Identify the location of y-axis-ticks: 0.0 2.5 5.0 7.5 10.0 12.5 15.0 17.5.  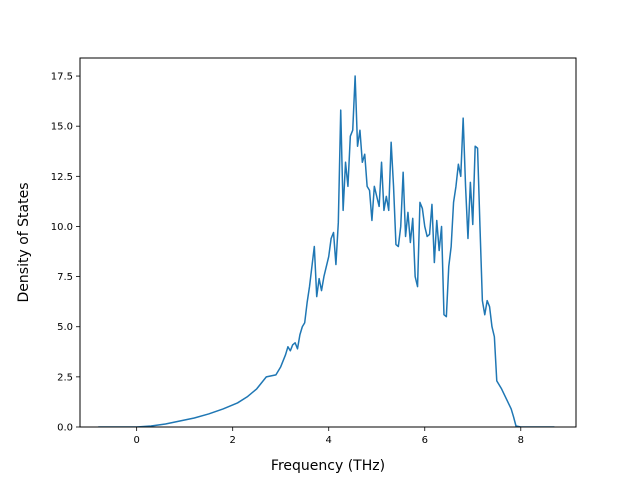
(65, 253).